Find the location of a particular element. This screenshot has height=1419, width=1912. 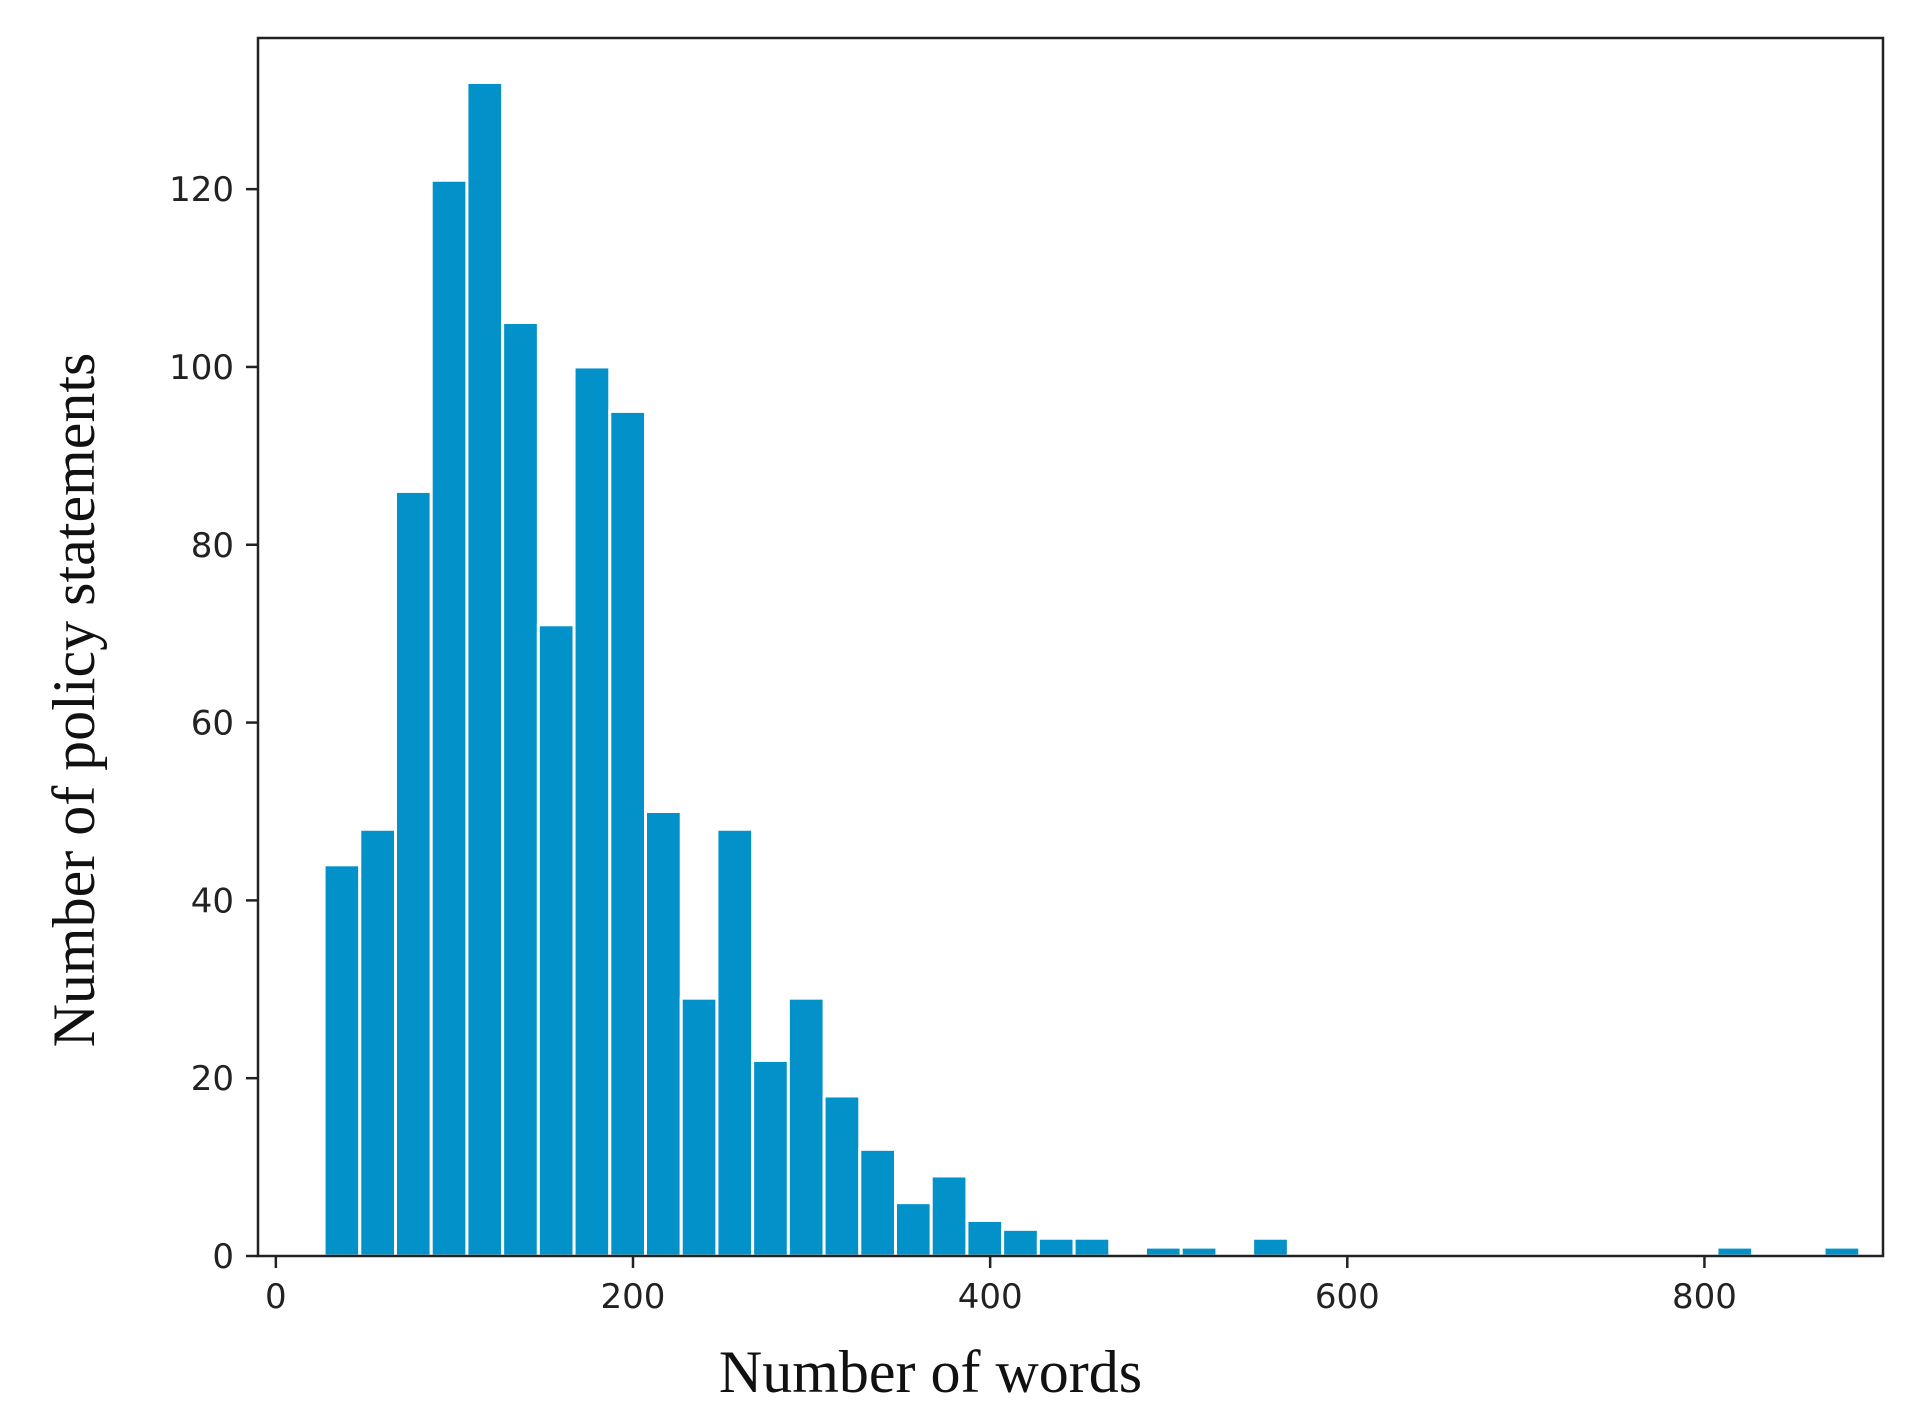

x-tick-label: 200 is located at coordinates (633, 1297).